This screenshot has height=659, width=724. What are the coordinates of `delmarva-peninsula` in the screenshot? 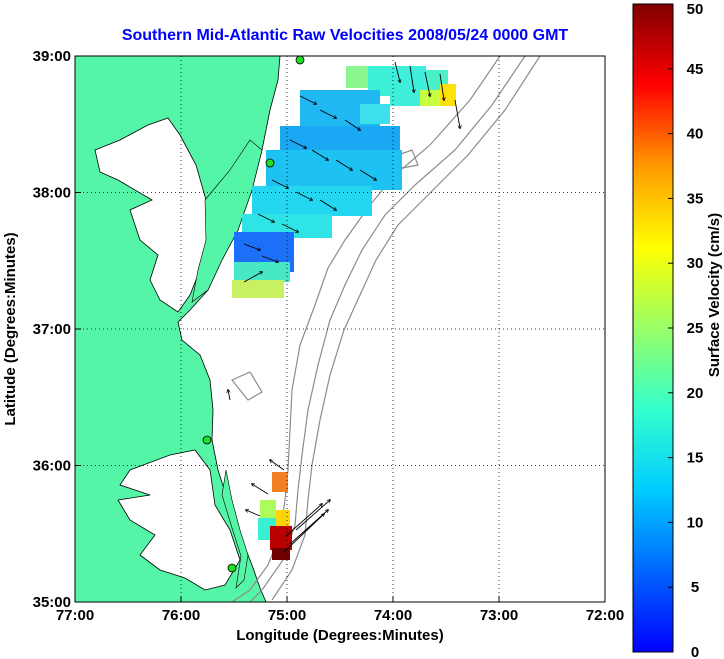 It's located at (227, 221).